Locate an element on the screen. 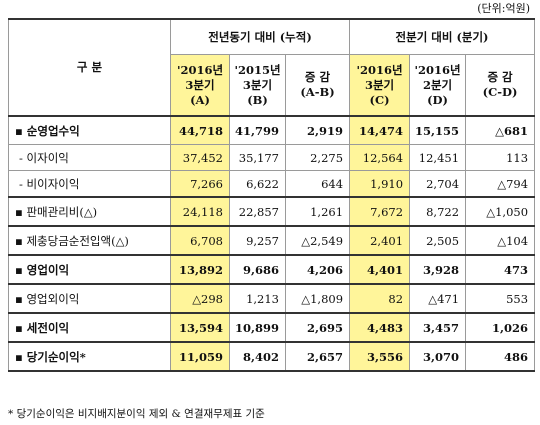 This screenshot has width=540, height=425. unit-label: (단위:억원) is located at coordinates (503, 8).